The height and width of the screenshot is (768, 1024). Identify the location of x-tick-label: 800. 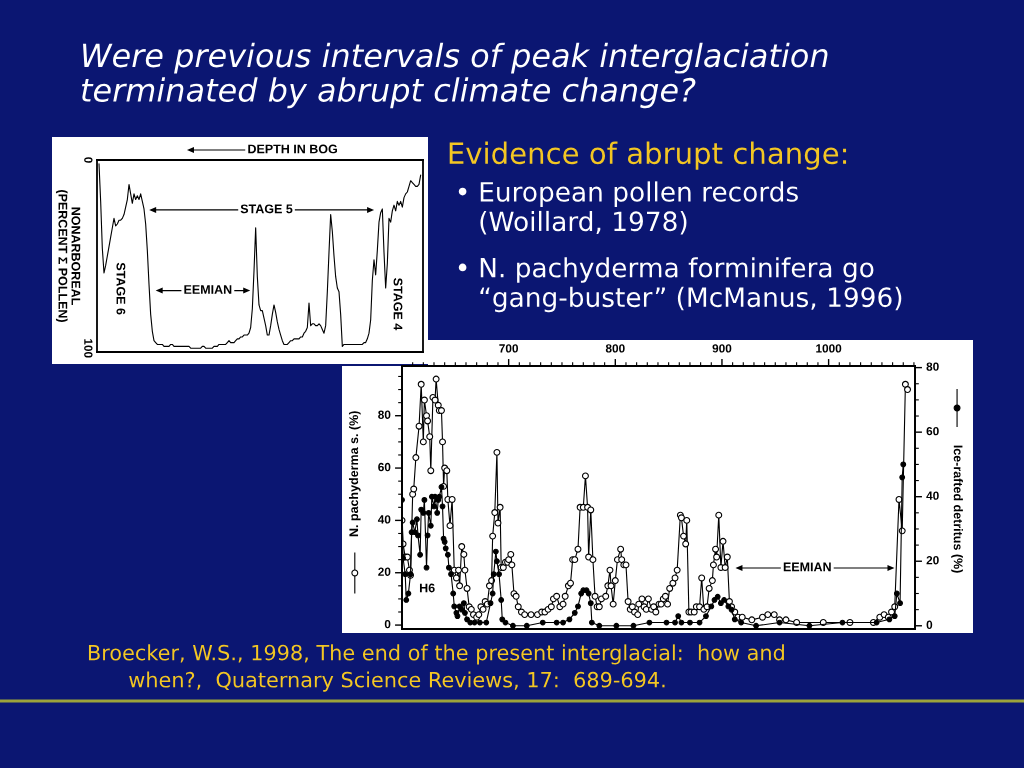
(615, 348).